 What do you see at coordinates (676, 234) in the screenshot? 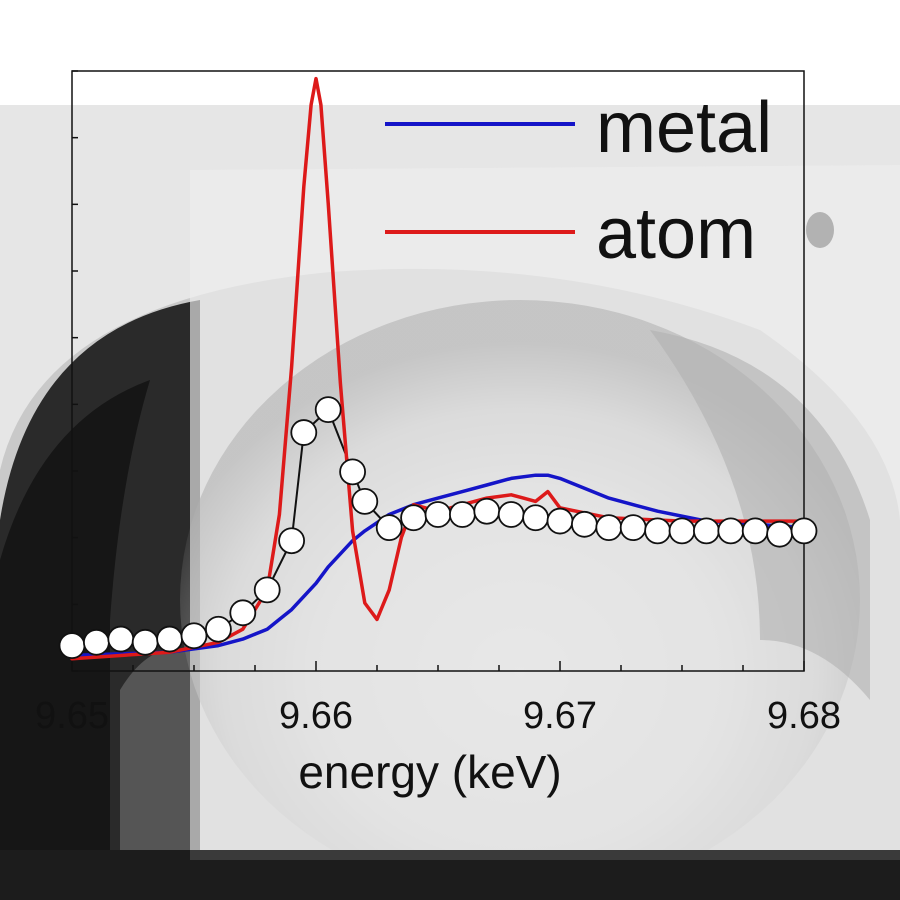
I see `legend-label-atom: atom` at bounding box center [676, 234].